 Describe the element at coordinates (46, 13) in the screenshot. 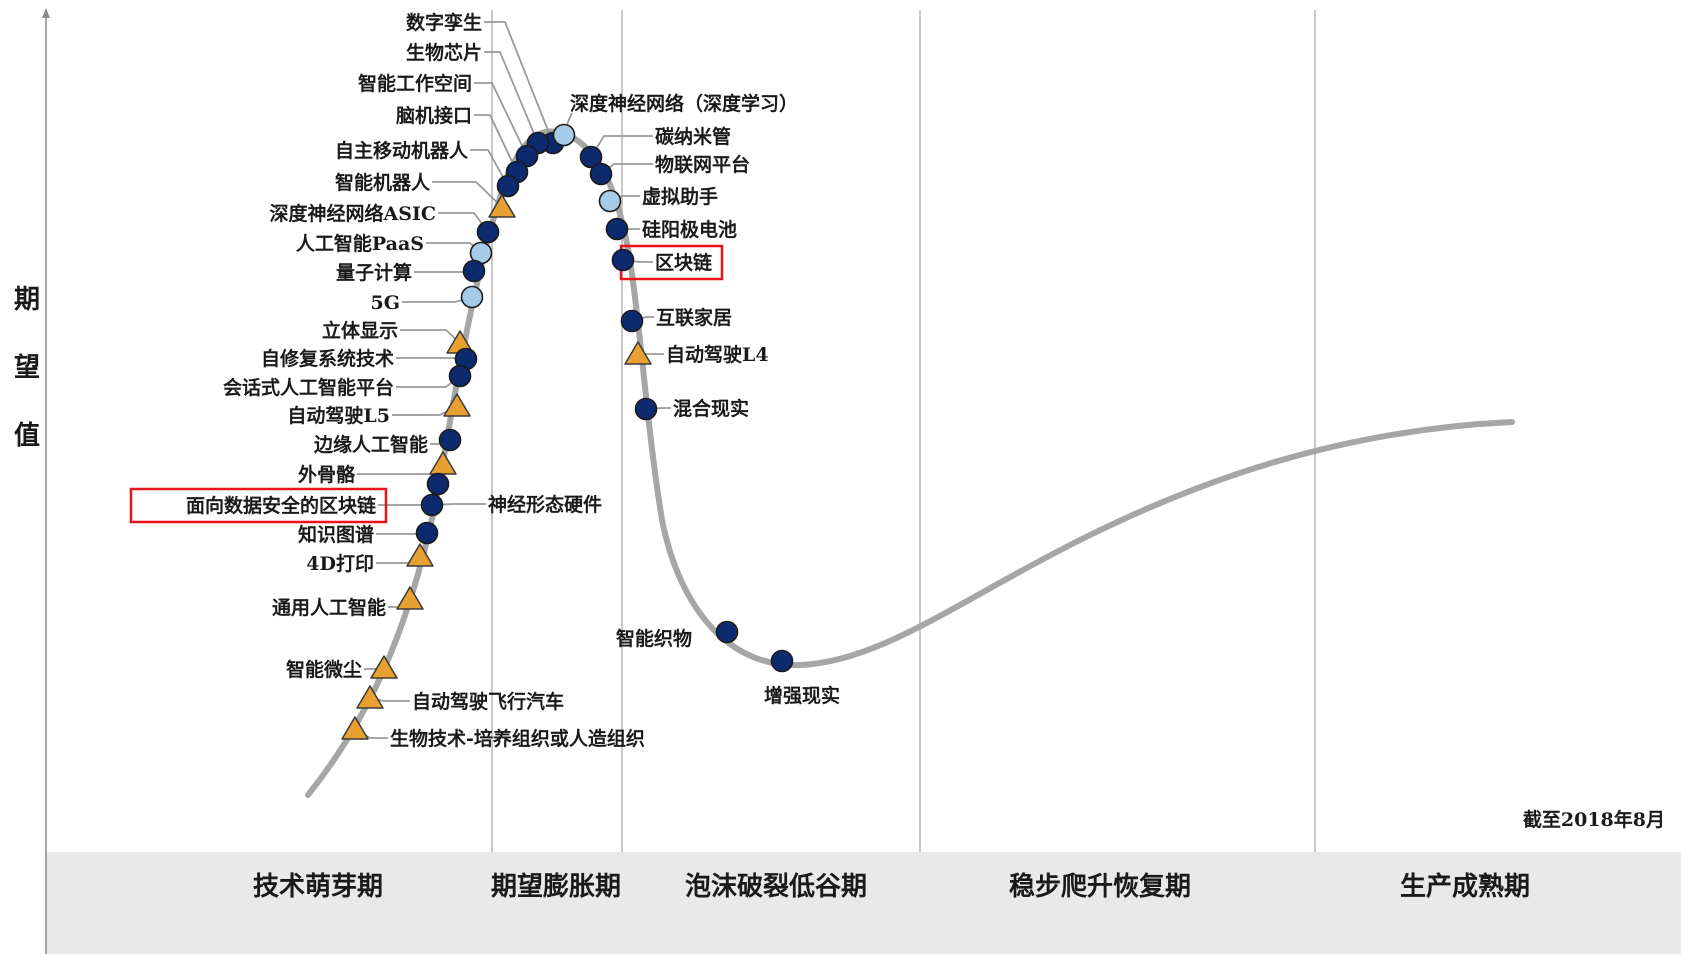

I see `y-axis-arrow-icon` at that location.